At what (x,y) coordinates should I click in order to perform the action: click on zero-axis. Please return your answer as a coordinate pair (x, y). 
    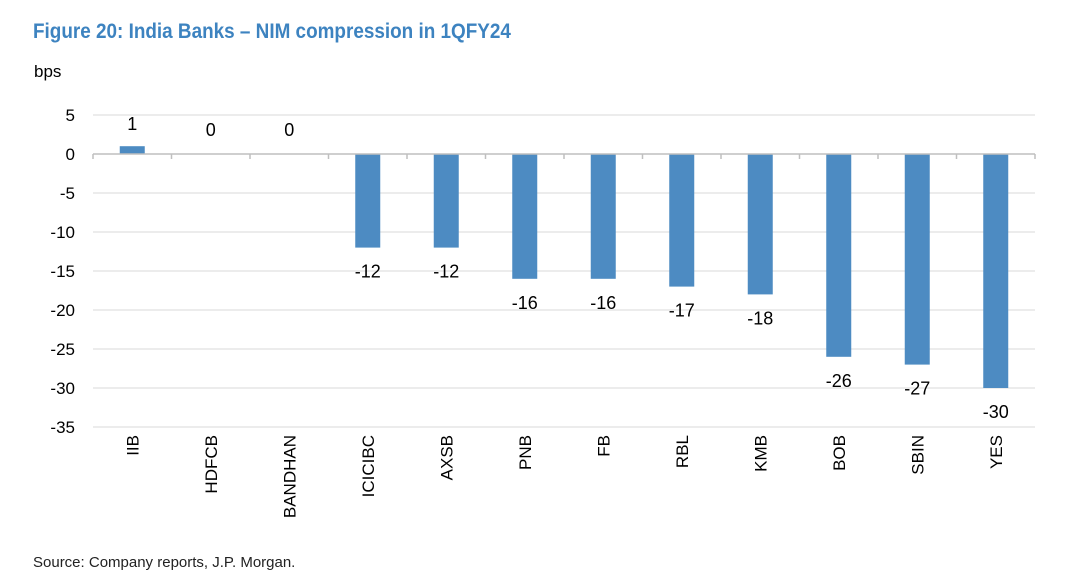
    Looking at the image, I should click on (564, 156).